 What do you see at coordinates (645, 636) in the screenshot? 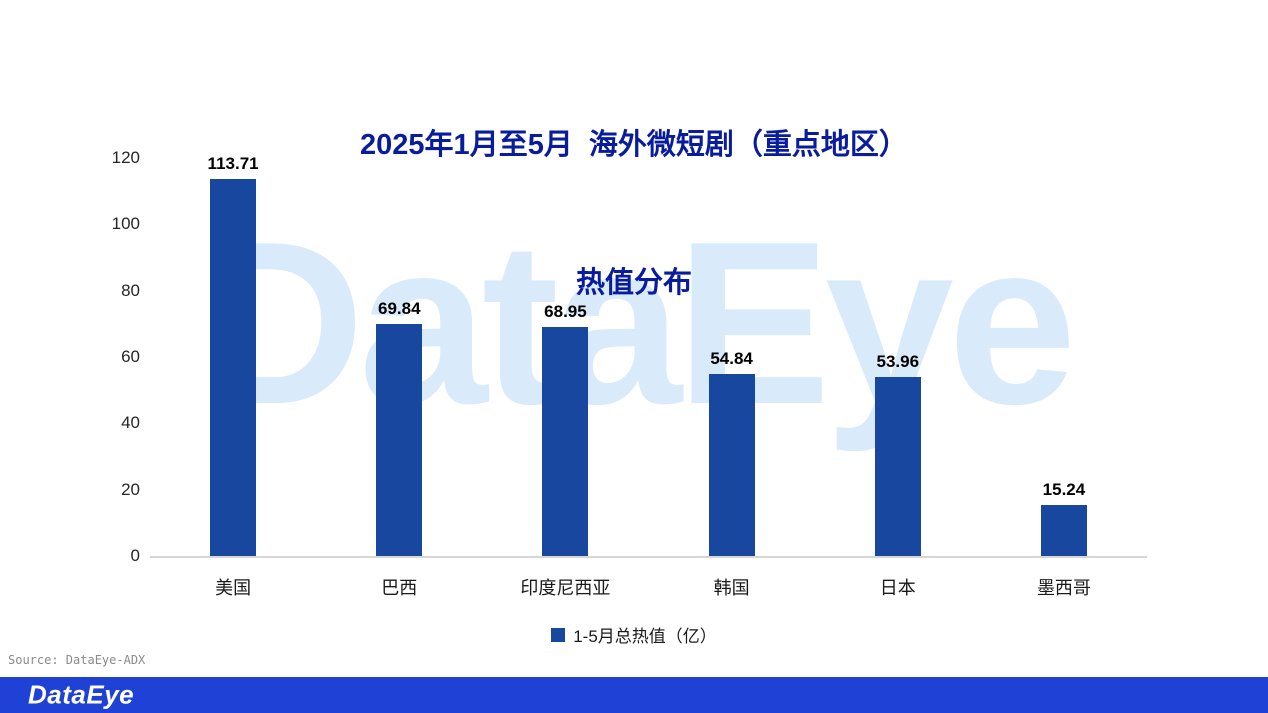
I see `legend-label: 1-5月总热值（亿）` at bounding box center [645, 636].